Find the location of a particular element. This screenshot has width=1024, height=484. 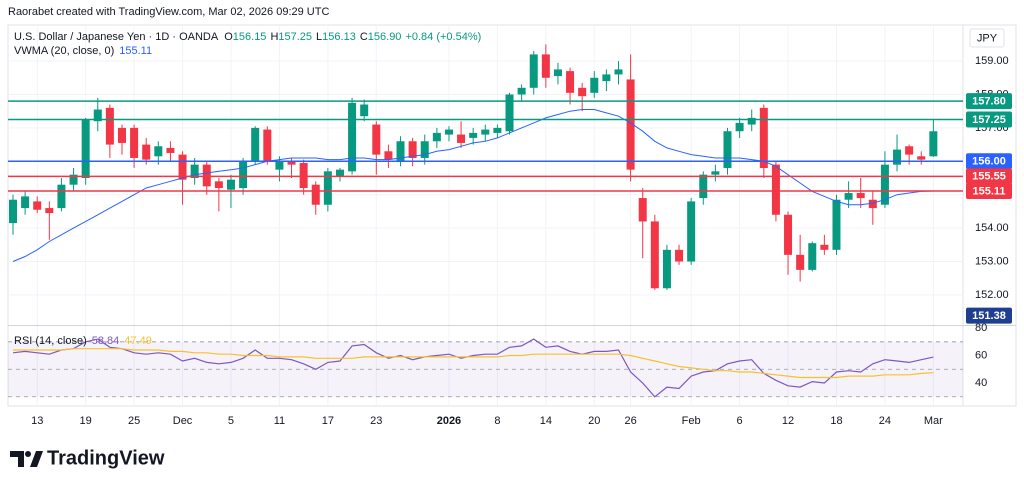

ohlc-value: 156.13 is located at coordinates (339, 37).